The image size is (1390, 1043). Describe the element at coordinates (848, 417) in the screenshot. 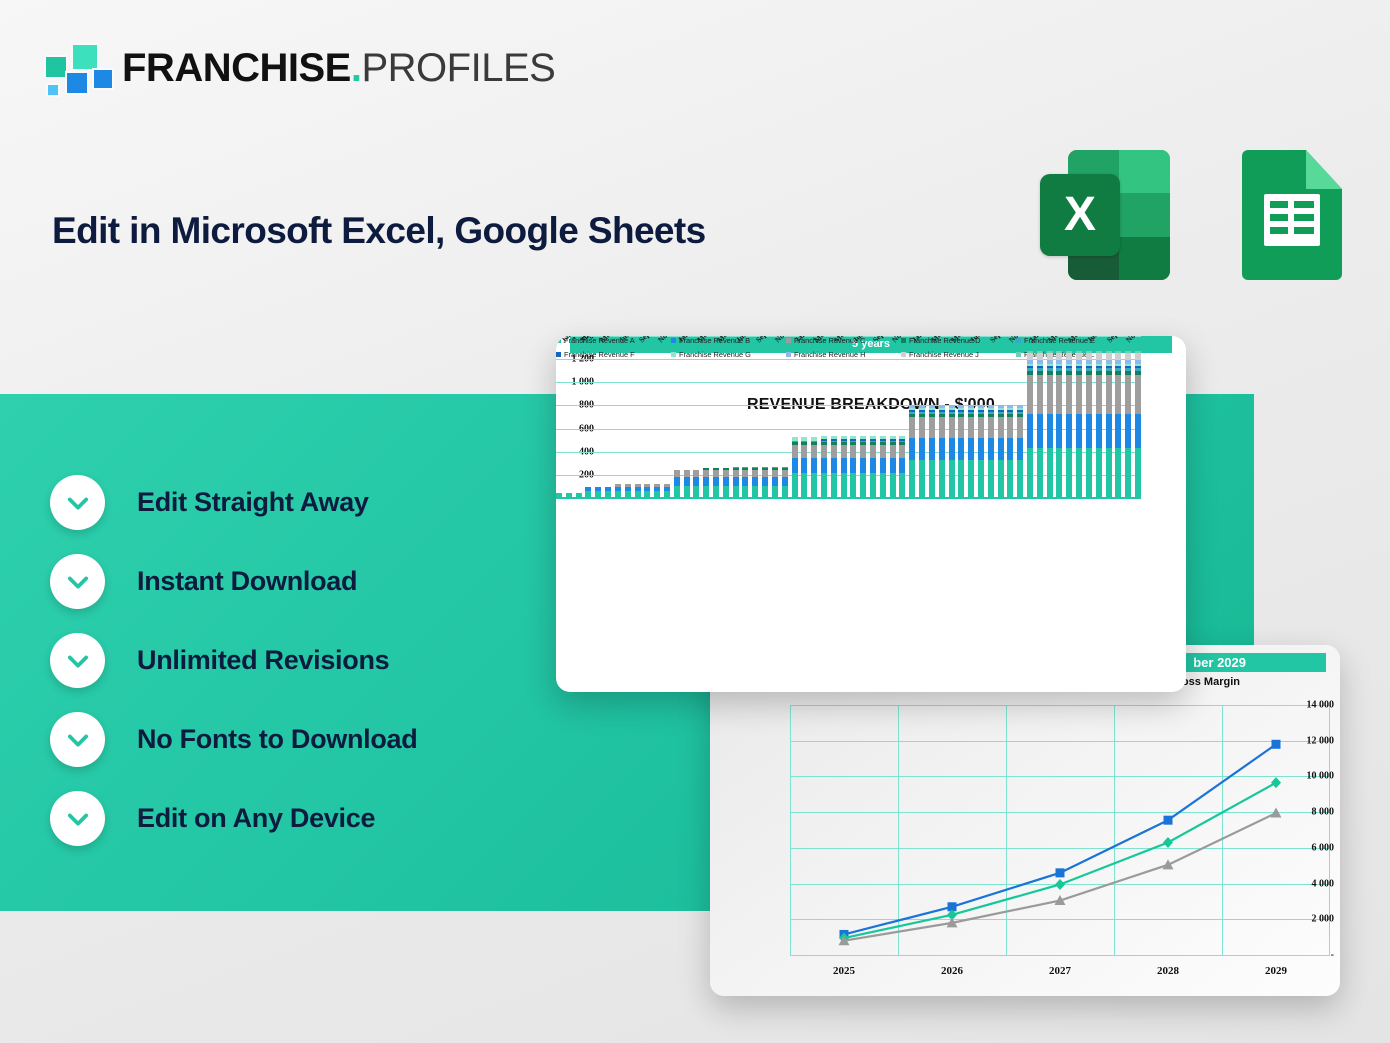

I see `revenue-plot-area` at that location.